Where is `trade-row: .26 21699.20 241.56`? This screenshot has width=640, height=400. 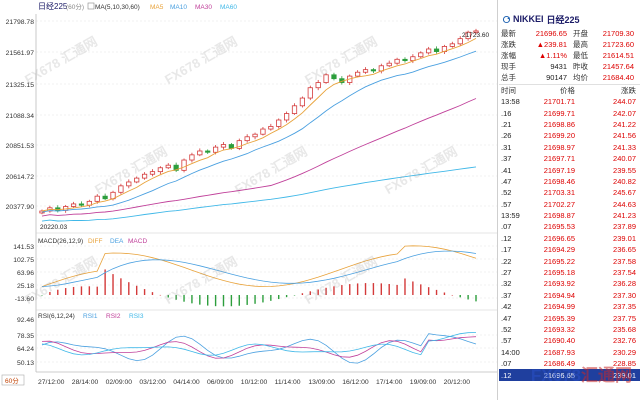
trade-row: .26 21699.20 241.56 is located at coordinates (569, 135).